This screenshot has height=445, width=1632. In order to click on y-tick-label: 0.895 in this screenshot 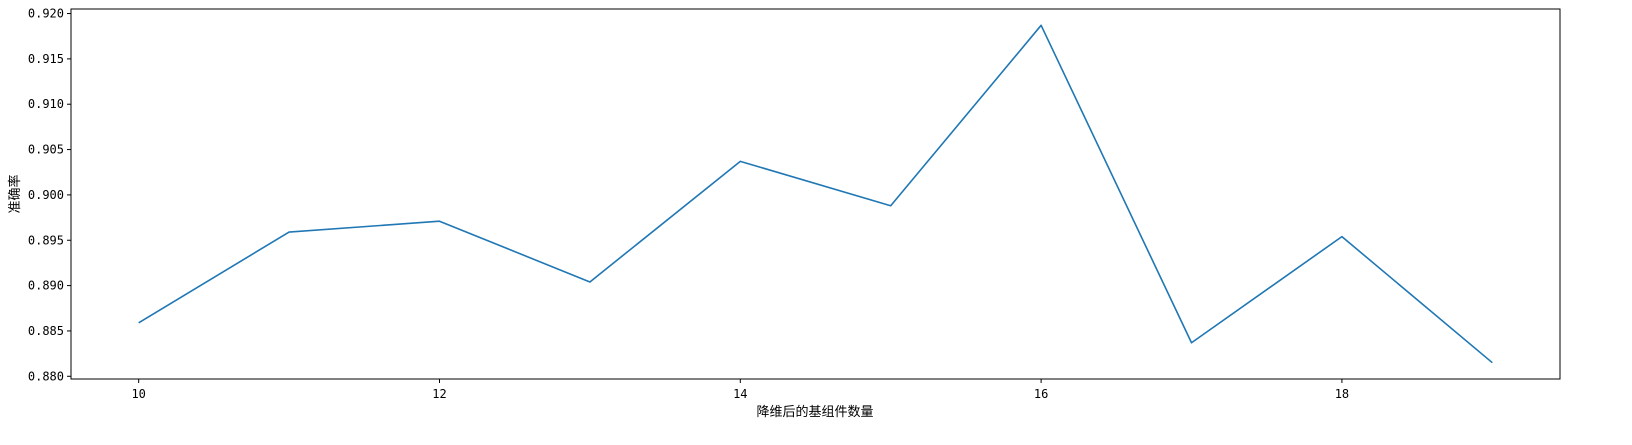, I will do `click(46, 240)`.